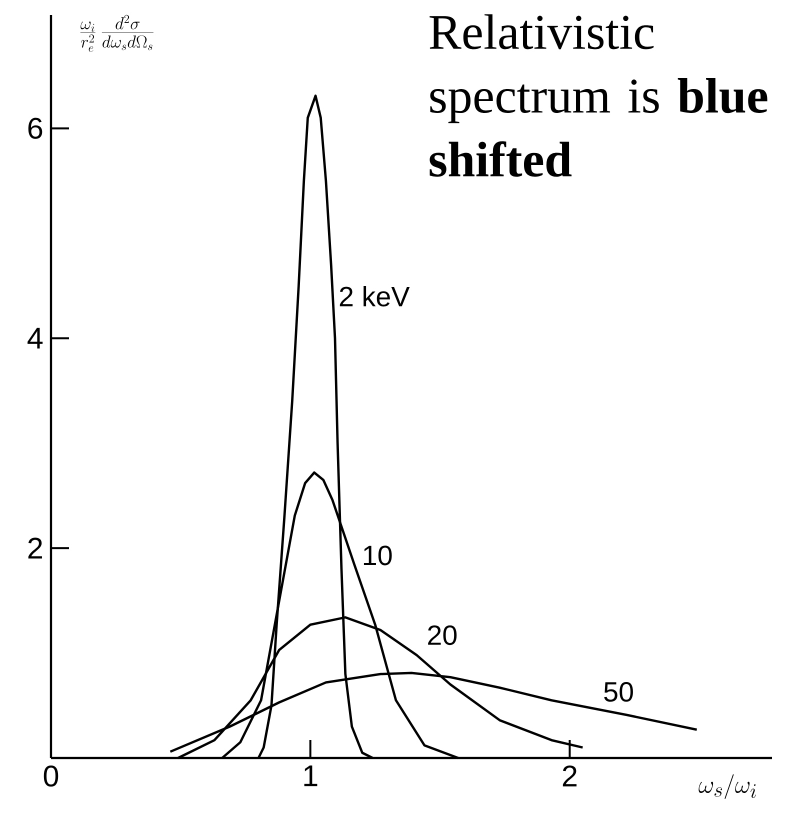  Describe the element at coordinates (51, 776) in the screenshot. I see `x-tick-label: 0` at that location.